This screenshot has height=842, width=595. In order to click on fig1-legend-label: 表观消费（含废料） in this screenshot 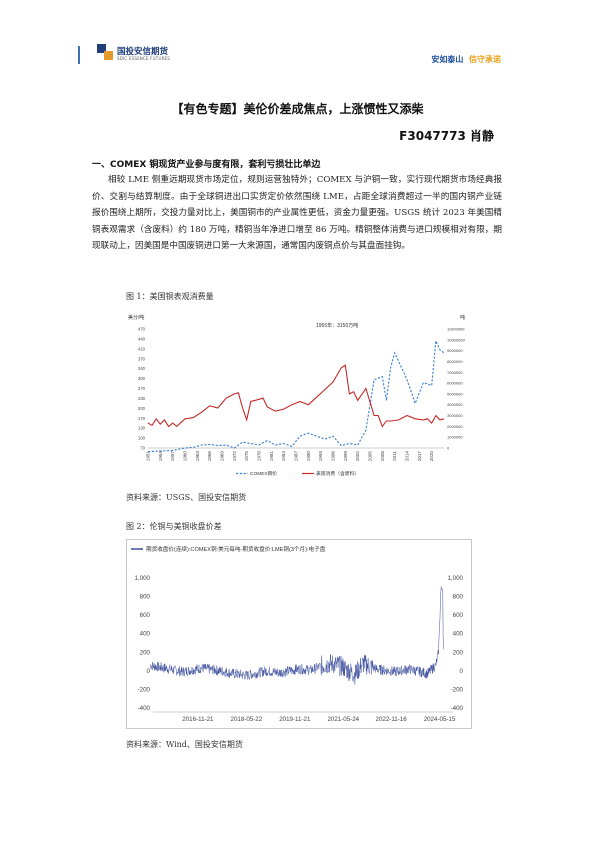, I will do `click(337, 473)`.